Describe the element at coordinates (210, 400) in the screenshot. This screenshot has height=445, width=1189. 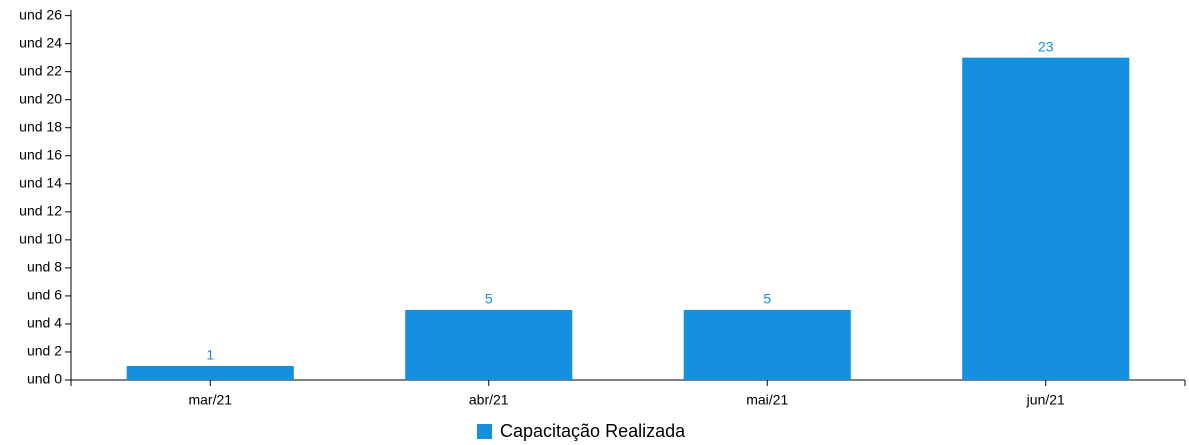
I see `x-tick-label: mar/21` at that location.